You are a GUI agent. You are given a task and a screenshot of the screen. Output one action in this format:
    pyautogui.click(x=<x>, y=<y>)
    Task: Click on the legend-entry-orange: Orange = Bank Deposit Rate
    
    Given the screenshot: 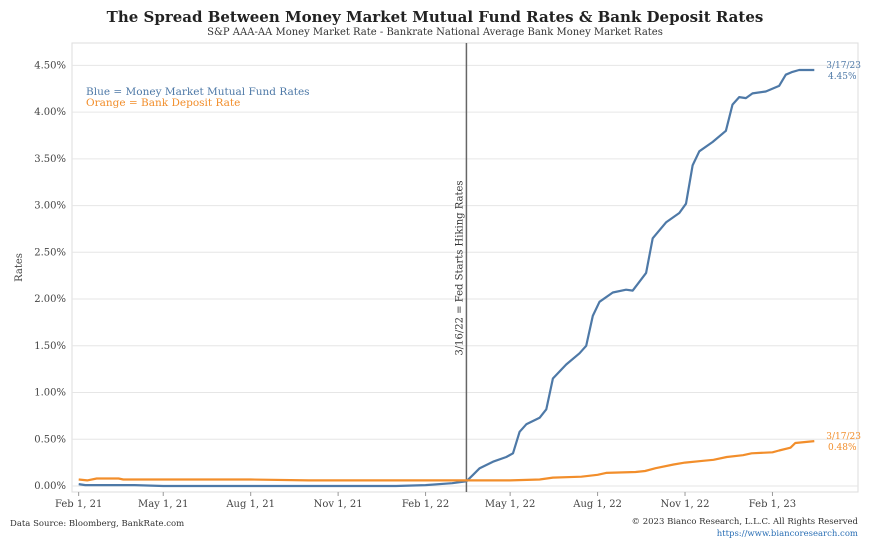 What is the action you would take?
    pyautogui.click(x=163, y=103)
    